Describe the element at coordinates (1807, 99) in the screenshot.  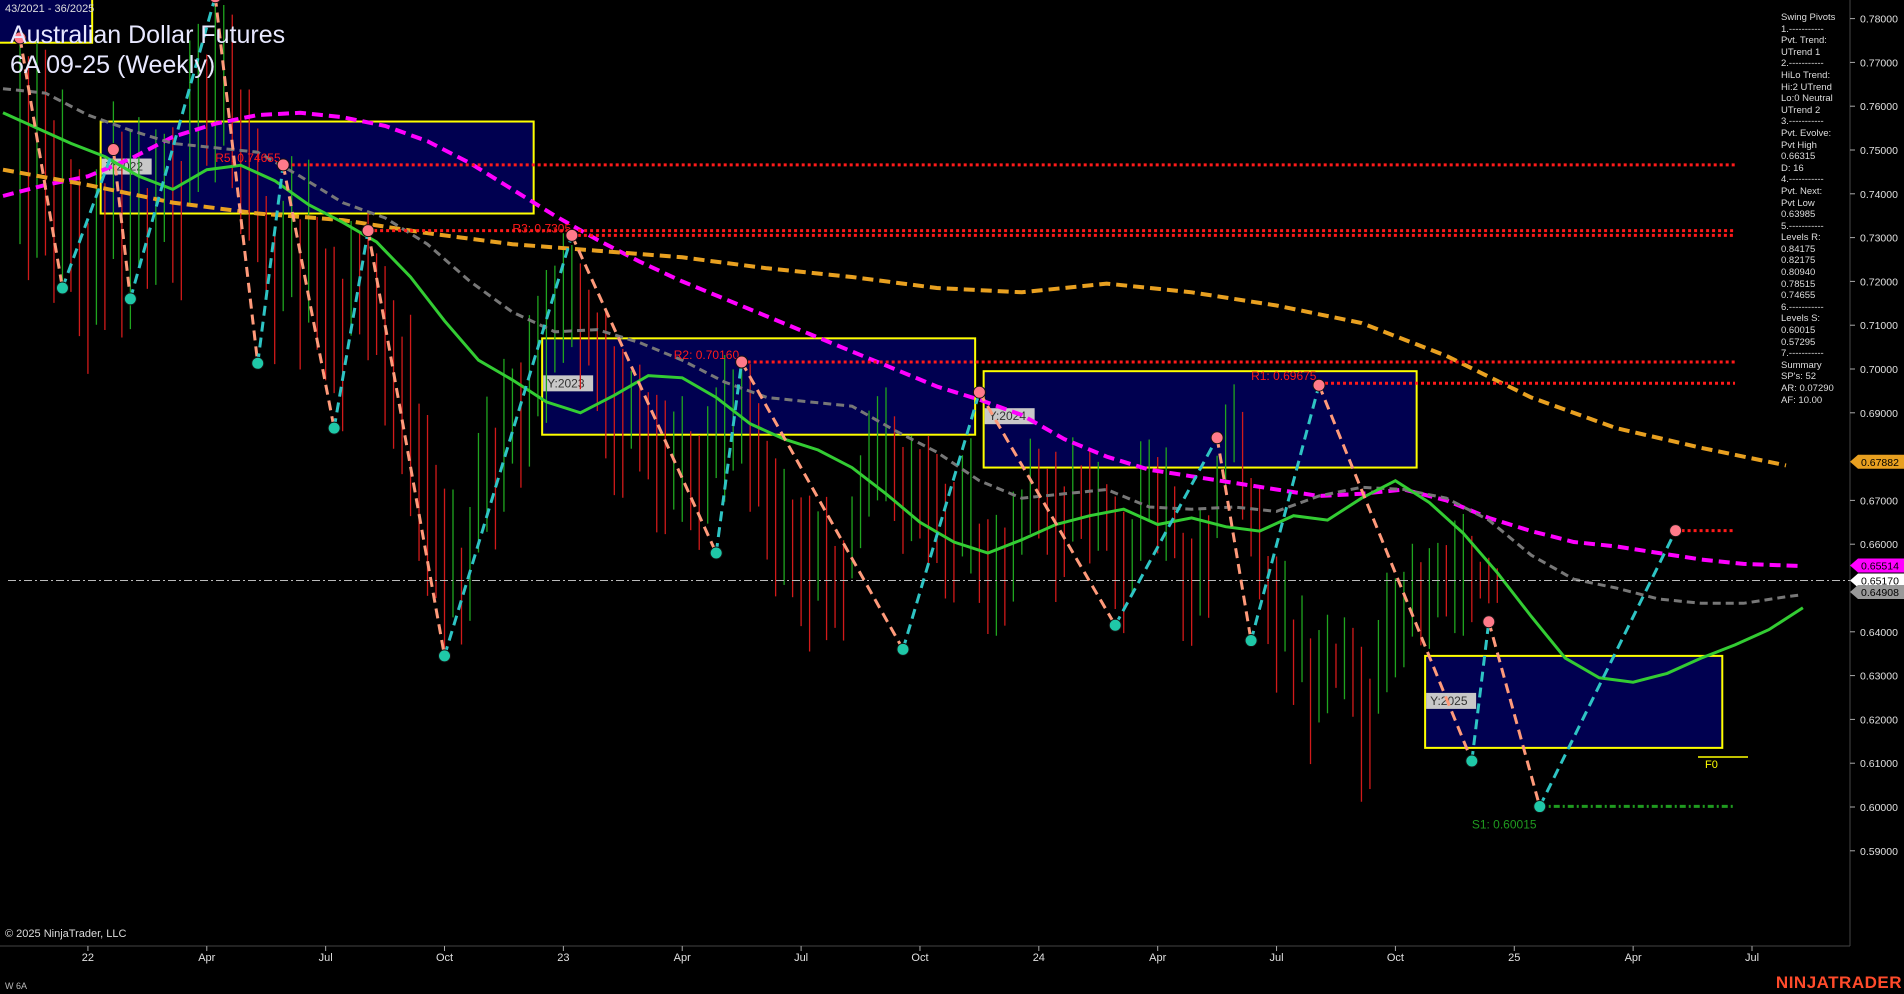
I see `sidebar-line: Lo:0 Neutral` at that location.